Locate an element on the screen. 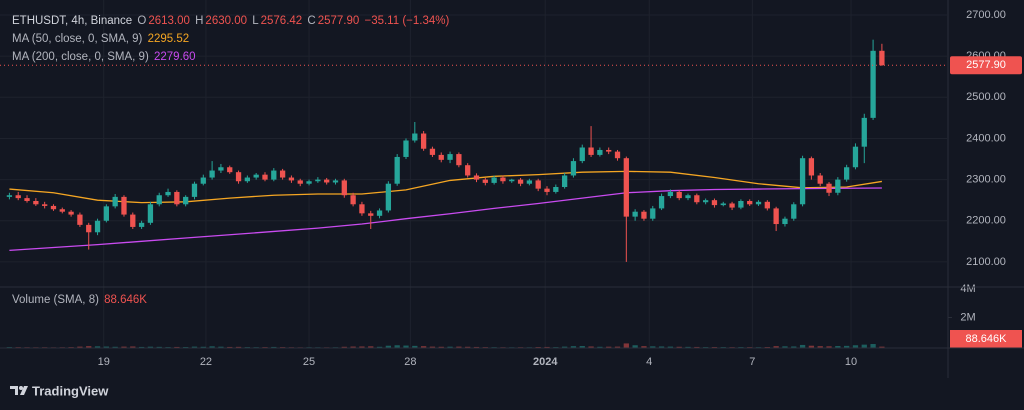  last-price-box is located at coordinates (986, 65).